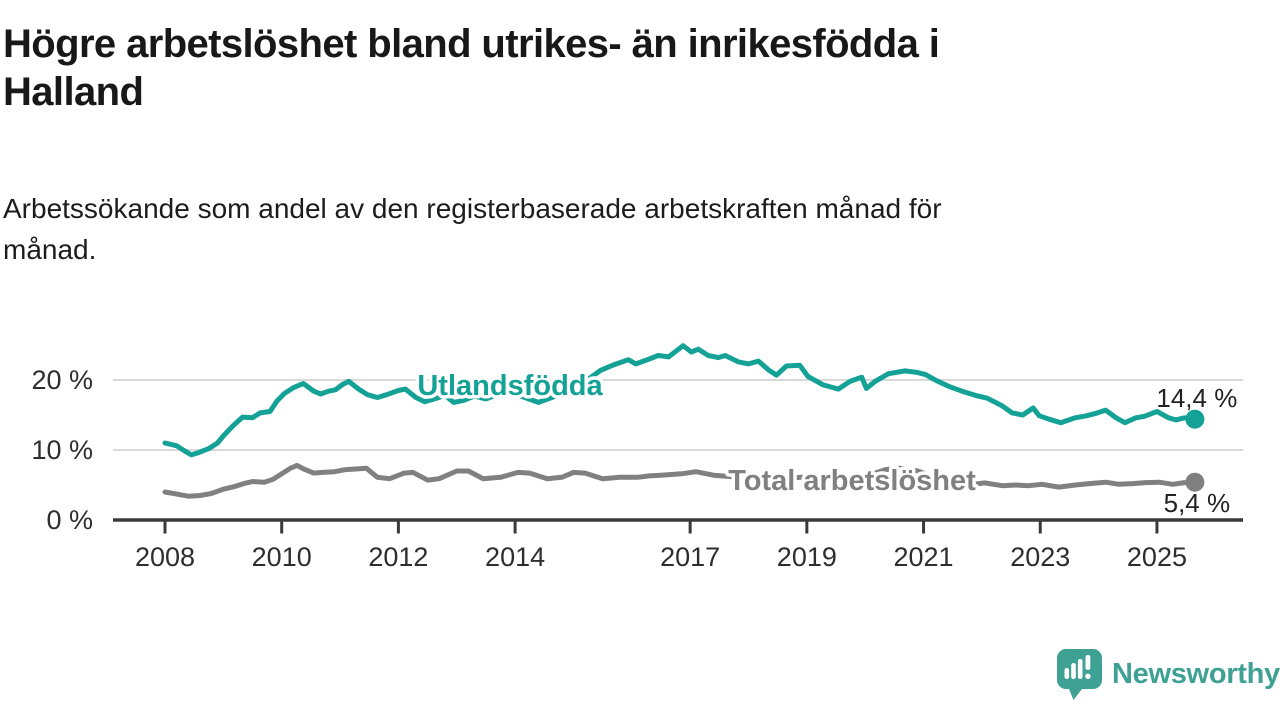 The width and height of the screenshot is (1280, 720). Describe the element at coordinates (69, 520) in the screenshot. I see `y-axis-label-0: 0 %` at that location.